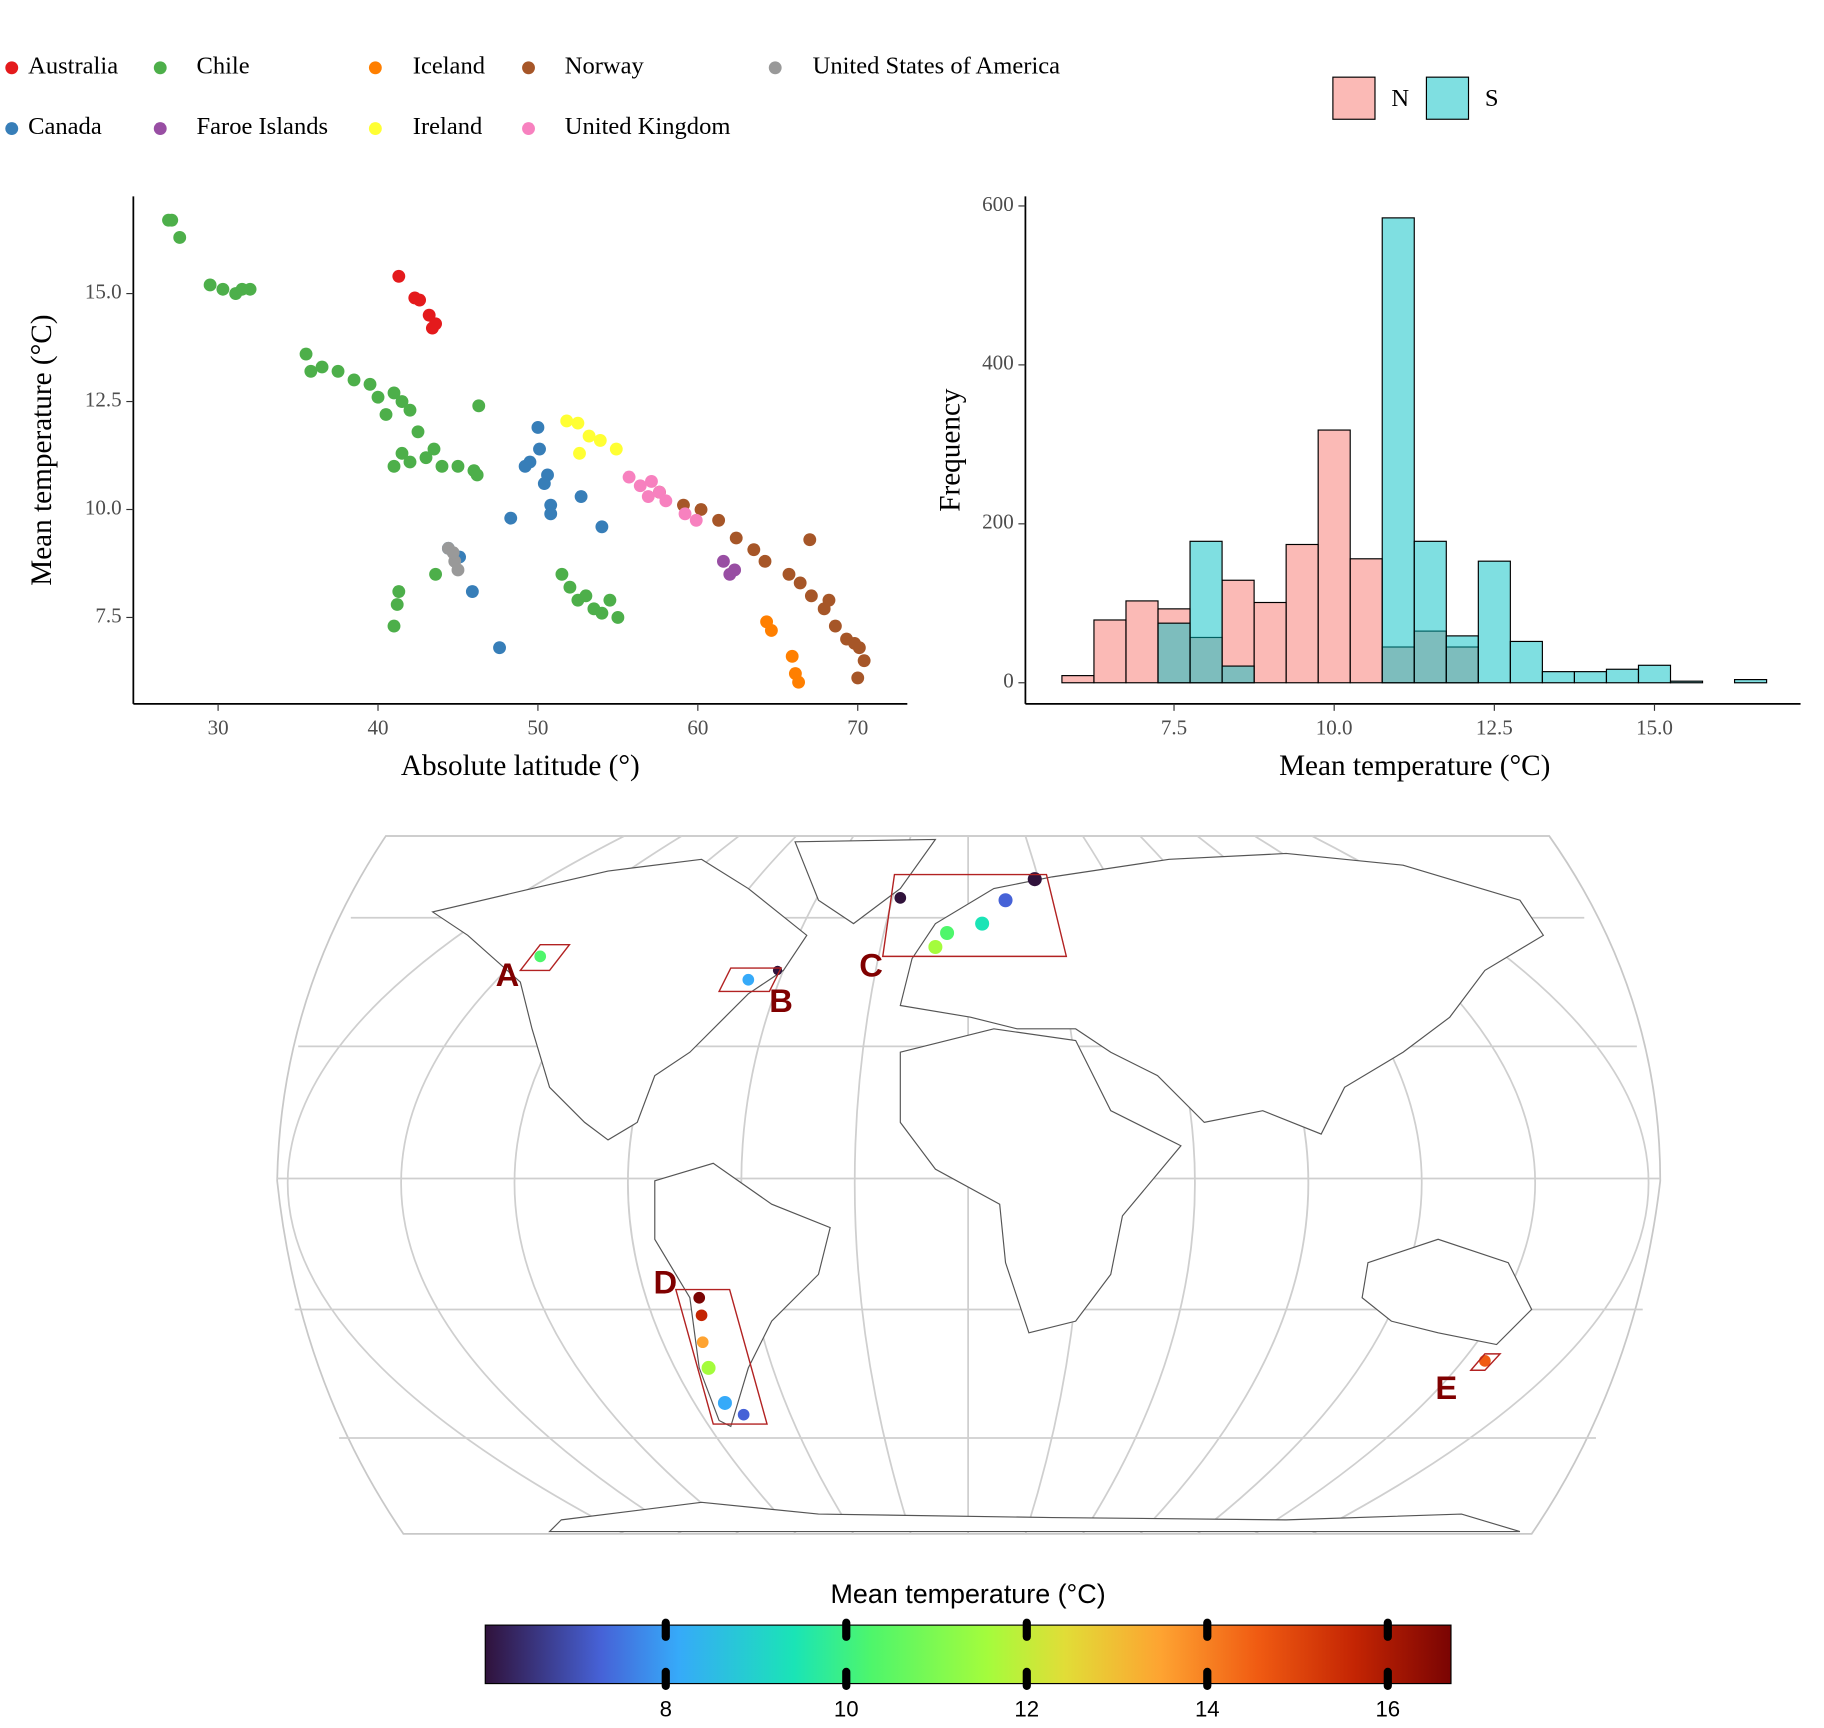 The width and height of the screenshot is (1824, 1728). Describe the element at coordinates (968, 1594) in the screenshot. I see `colorbar-title: Mean temperature (°C)` at that location.